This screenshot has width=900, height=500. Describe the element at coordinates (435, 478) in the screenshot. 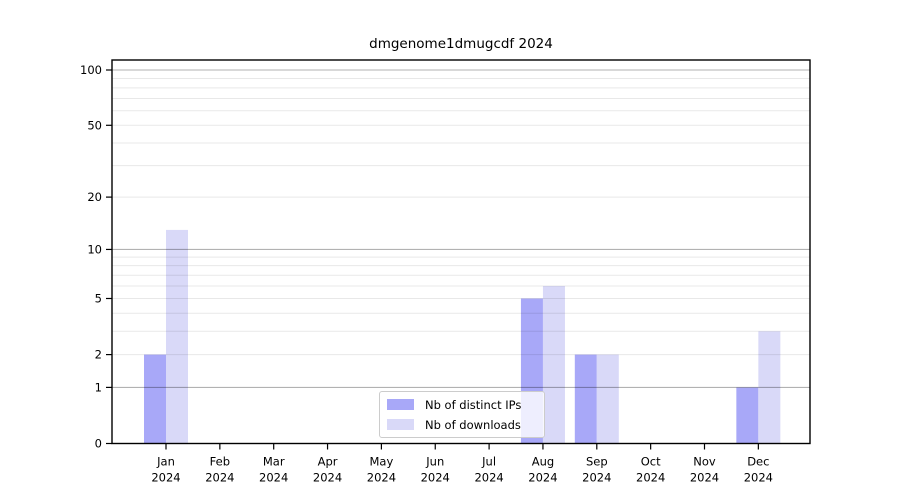

I see `x-tick-label-year-jun: 2024` at that location.